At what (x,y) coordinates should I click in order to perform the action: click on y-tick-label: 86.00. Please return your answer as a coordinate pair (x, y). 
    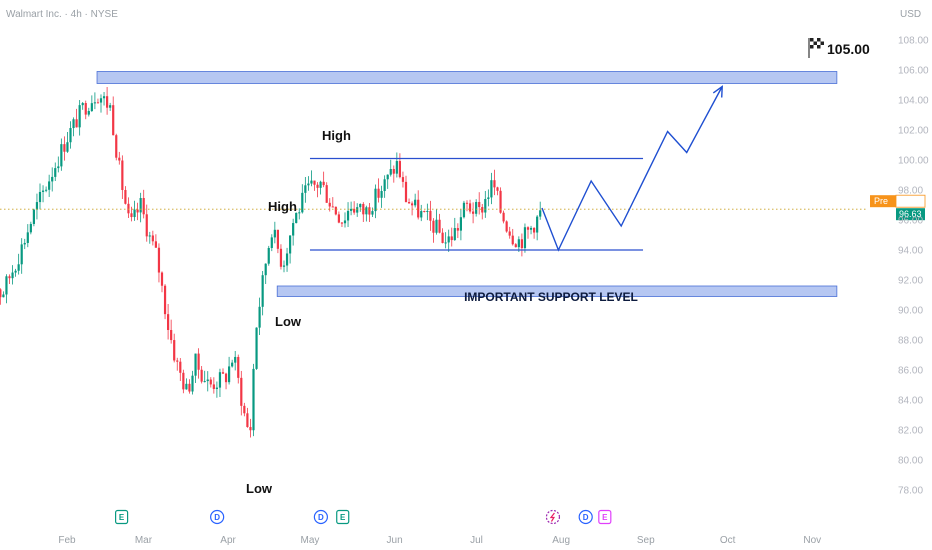
    Looking at the image, I should click on (910, 371).